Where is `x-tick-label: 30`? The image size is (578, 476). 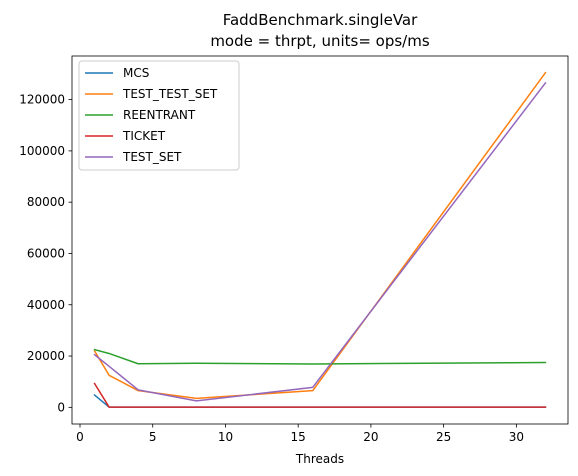 x-tick-label: 30 is located at coordinates (516, 437).